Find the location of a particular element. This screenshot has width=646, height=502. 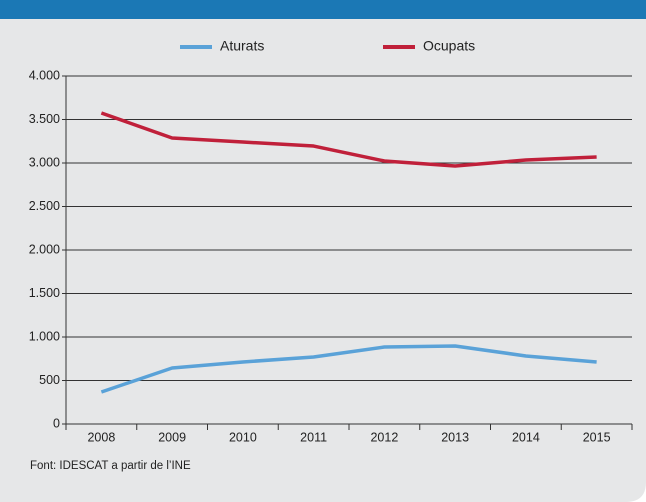

x-tick-label: 2011 is located at coordinates (313, 437).